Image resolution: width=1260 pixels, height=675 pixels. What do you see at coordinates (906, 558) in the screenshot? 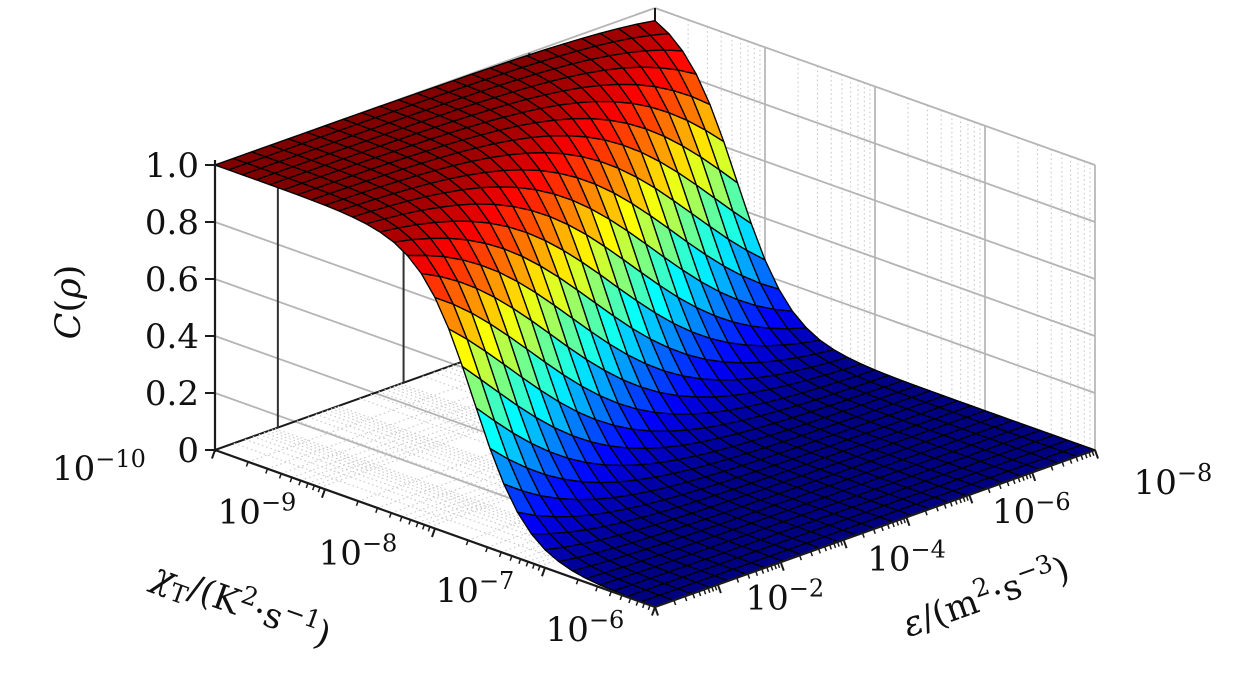
I see `svg-text: 10⁻⁴` at bounding box center [906, 558].